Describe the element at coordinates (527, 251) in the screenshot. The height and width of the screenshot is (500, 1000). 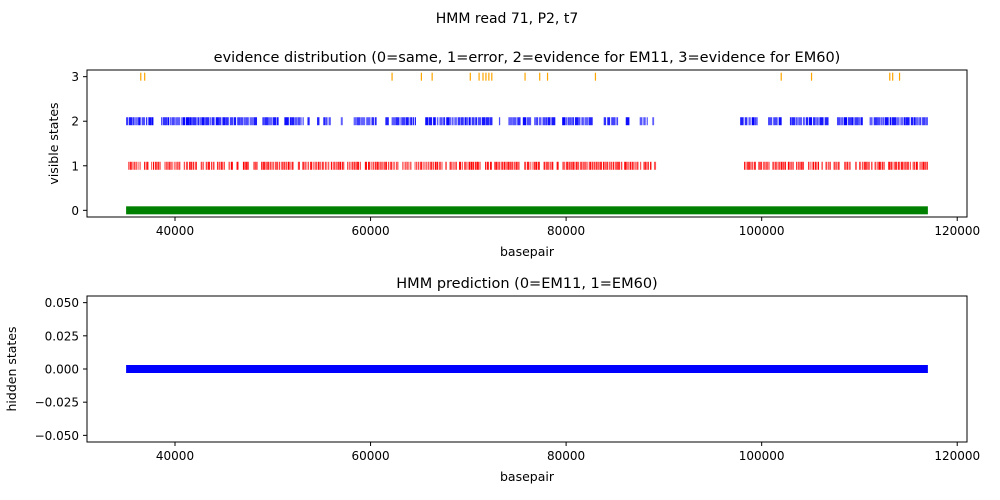
I see `evidence-xlabel: basepair` at that location.